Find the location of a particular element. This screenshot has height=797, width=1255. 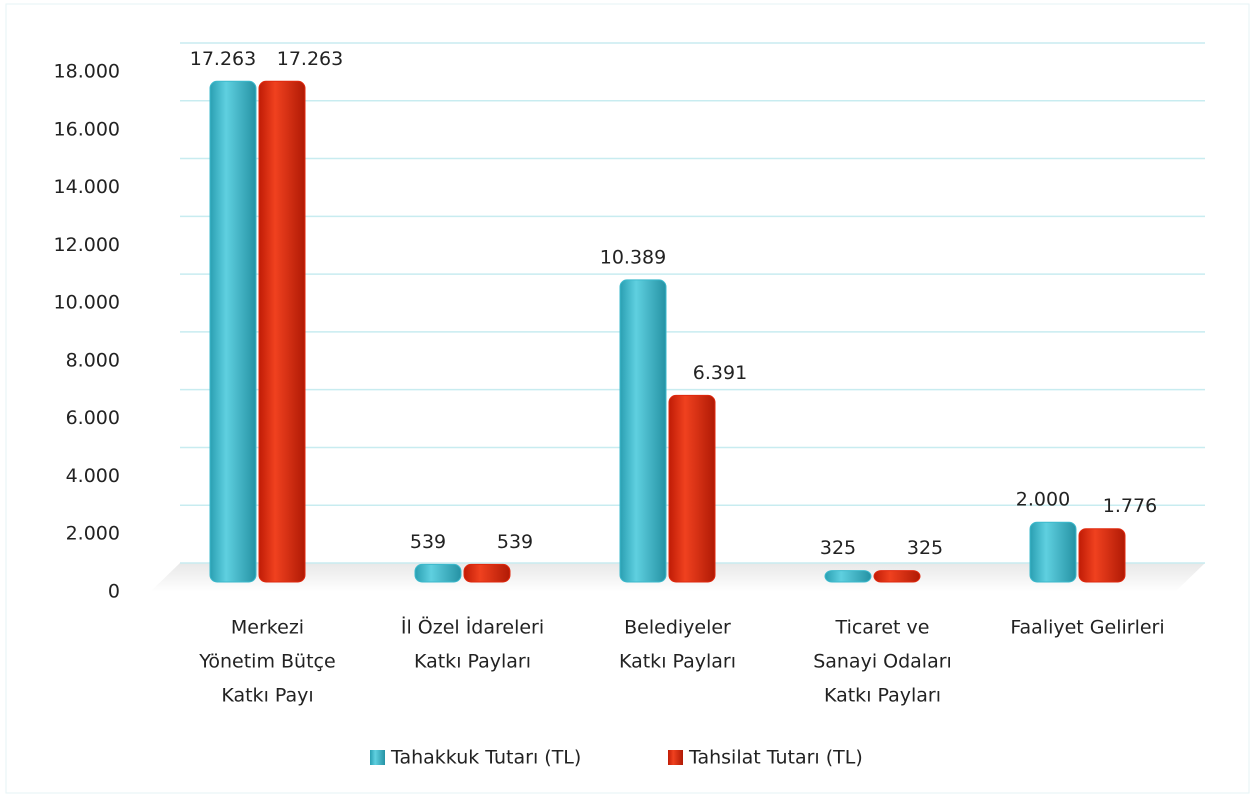

value-label: 10.389 is located at coordinates (633, 257).